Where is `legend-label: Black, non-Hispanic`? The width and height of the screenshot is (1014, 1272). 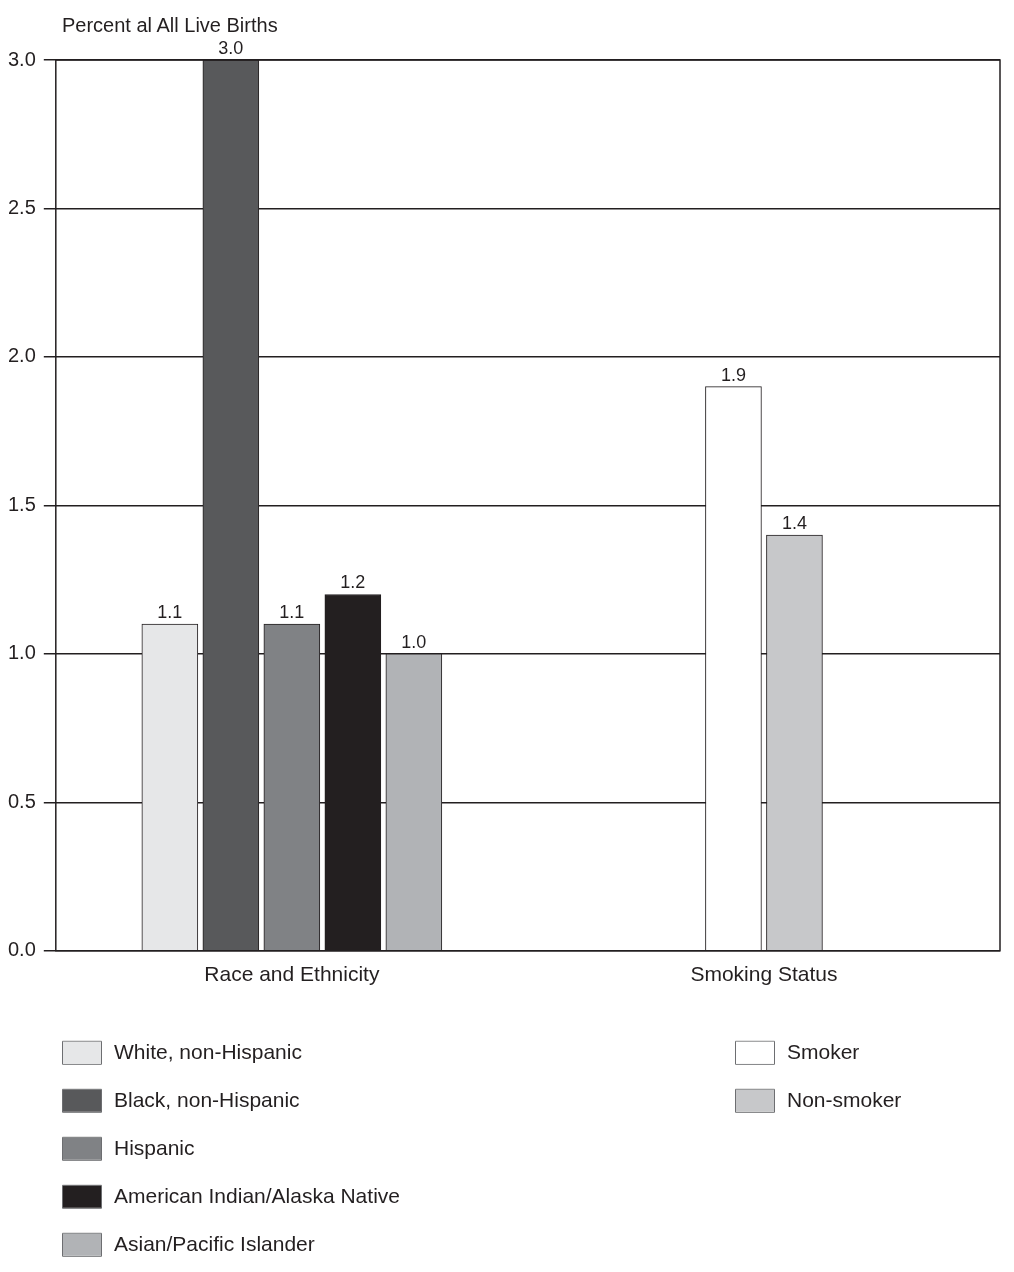 legend-label: Black, non-Hispanic is located at coordinates (207, 1099).